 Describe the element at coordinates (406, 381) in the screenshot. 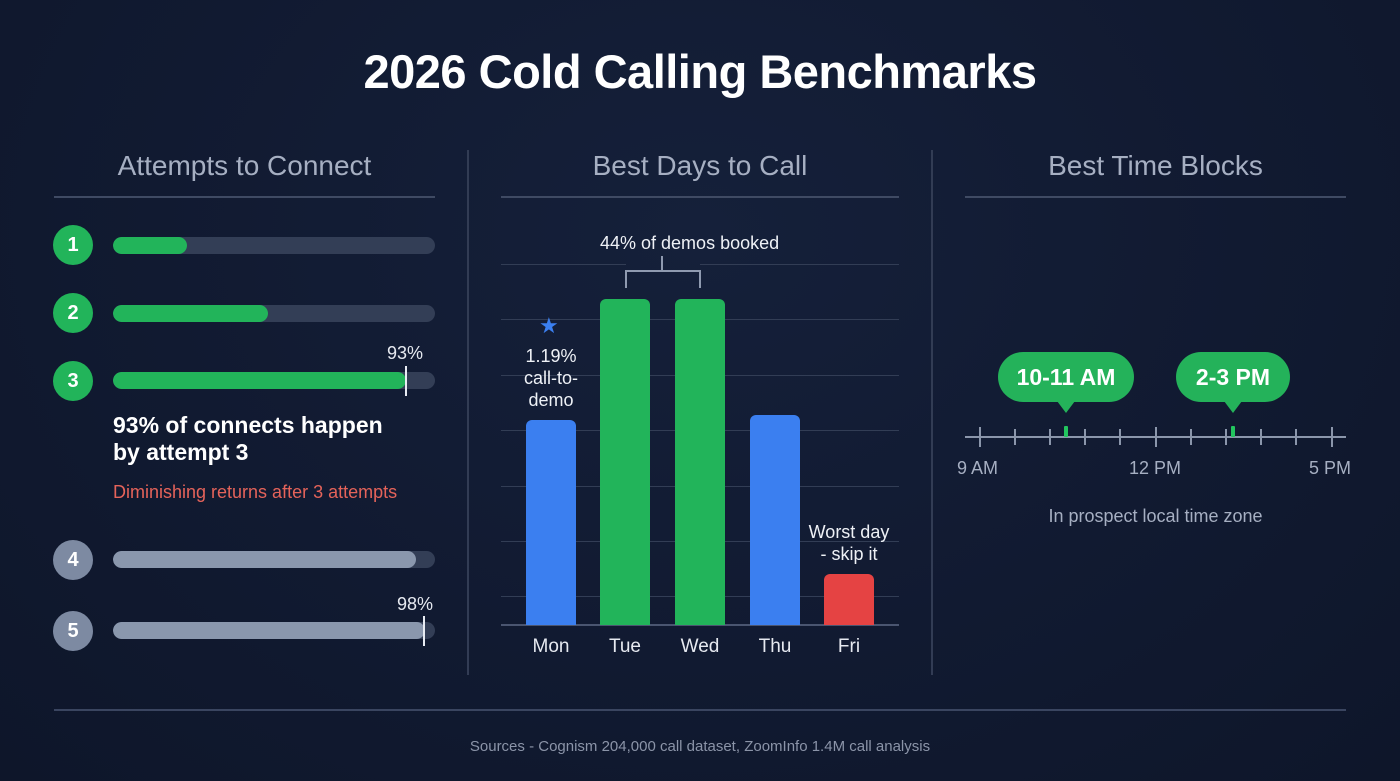

I see `attempt-3-marker` at that location.